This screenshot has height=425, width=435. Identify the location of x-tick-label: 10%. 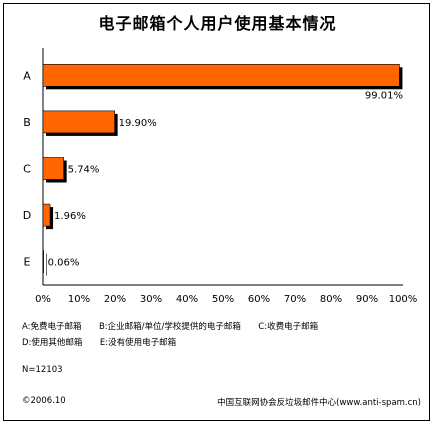
(79, 299).